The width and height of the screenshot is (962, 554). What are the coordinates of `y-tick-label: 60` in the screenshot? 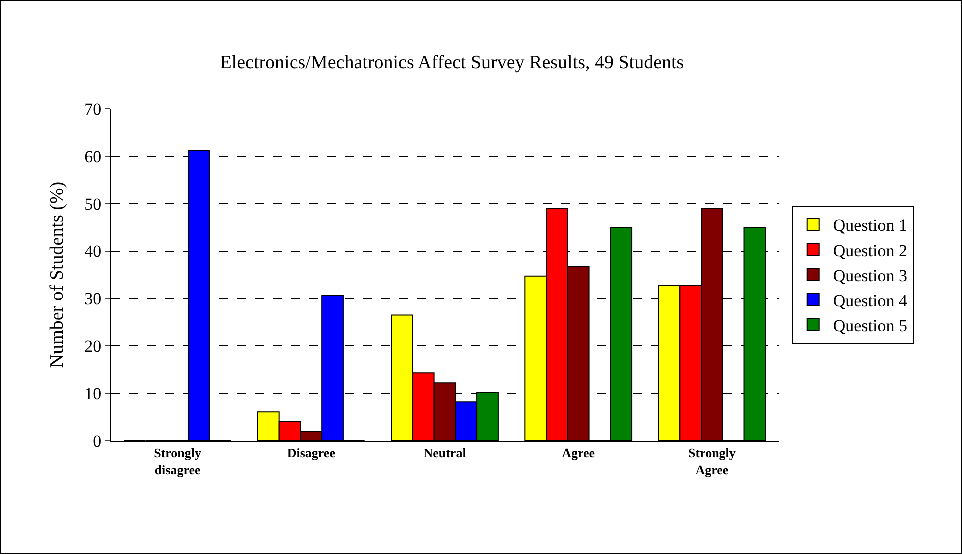 It's located at (93, 156).